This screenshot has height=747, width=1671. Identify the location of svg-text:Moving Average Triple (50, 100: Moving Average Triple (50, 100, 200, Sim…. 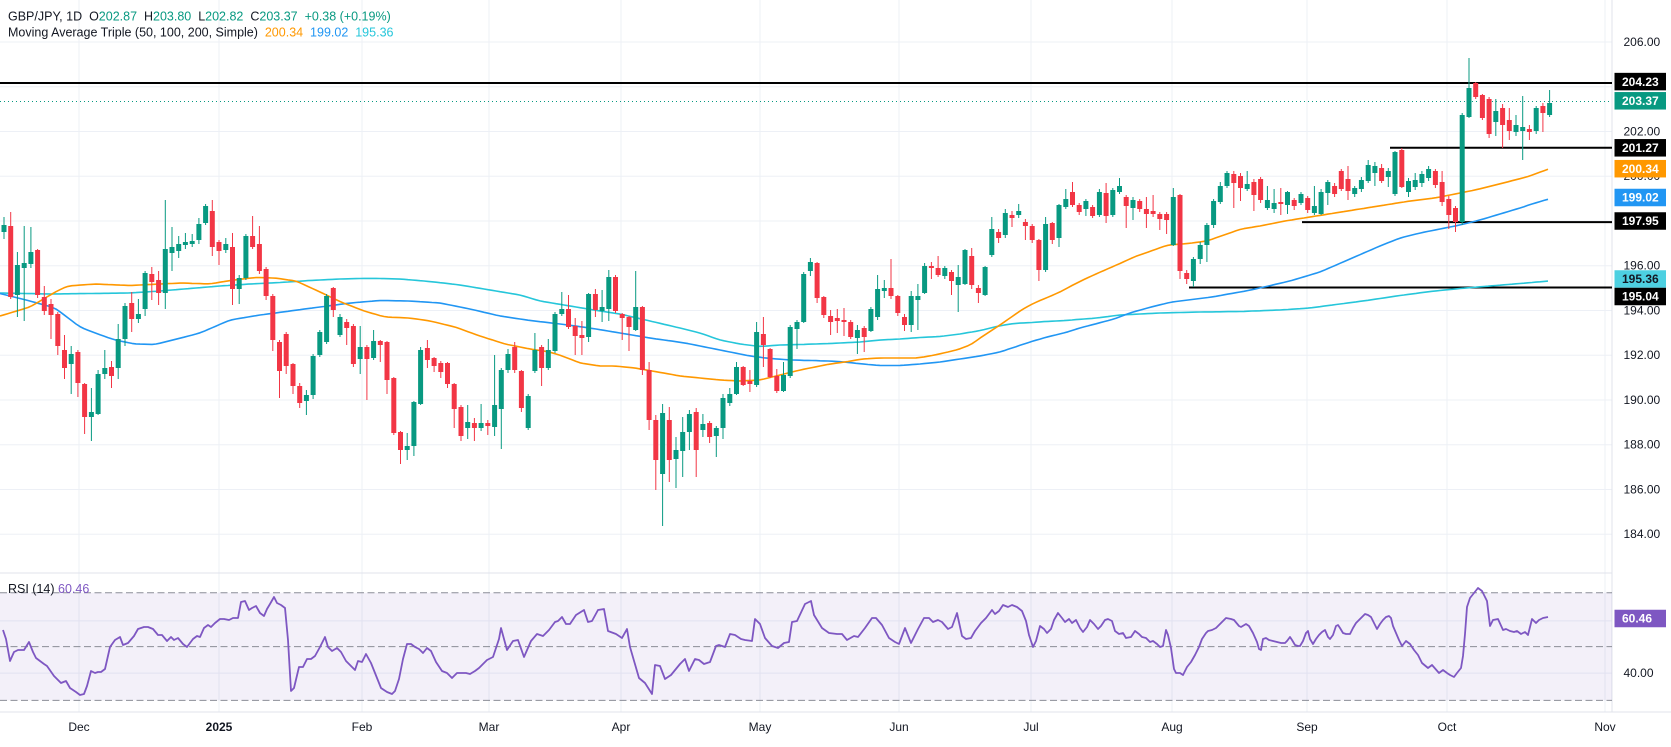
(201, 33).